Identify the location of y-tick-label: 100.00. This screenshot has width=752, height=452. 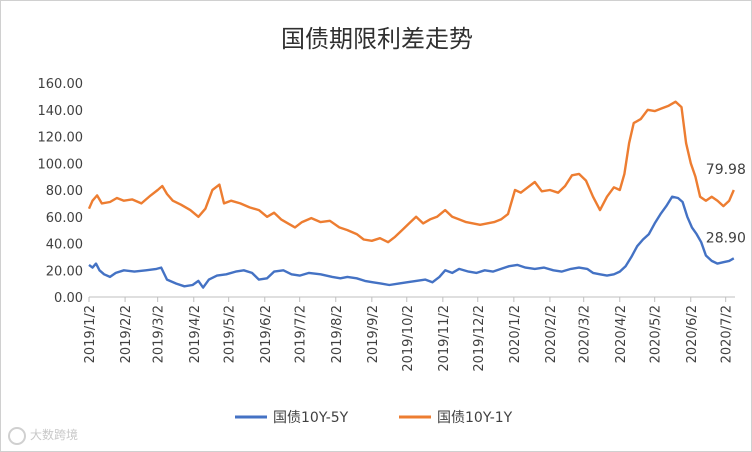
(61, 164).